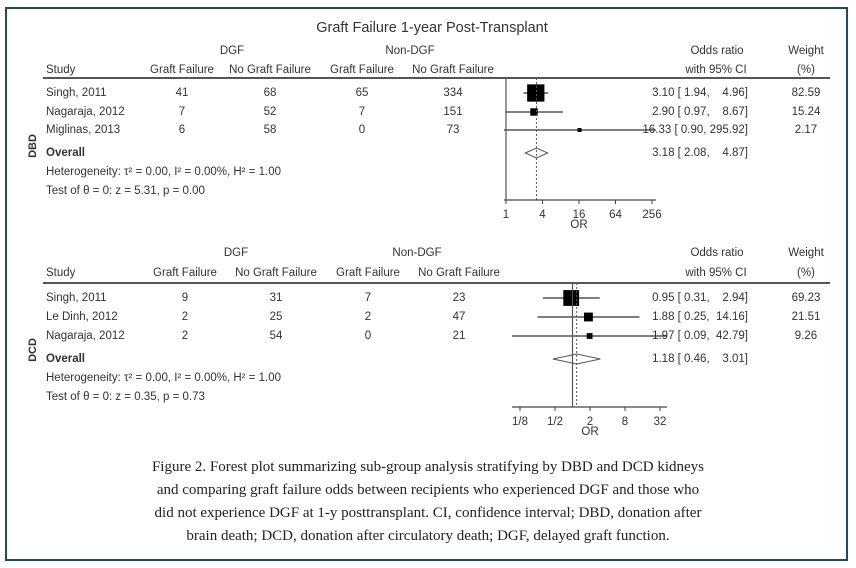  What do you see at coordinates (700, 359) in the screenshot?
I see `overall-odds-ratio-ci: 1.18 [ 0.46, 3.01]` at bounding box center [700, 359].